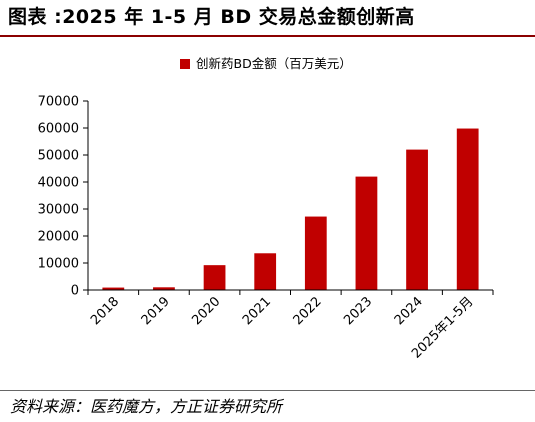 This screenshot has width=535, height=422. I want to click on bar-2020, so click(214, 277).